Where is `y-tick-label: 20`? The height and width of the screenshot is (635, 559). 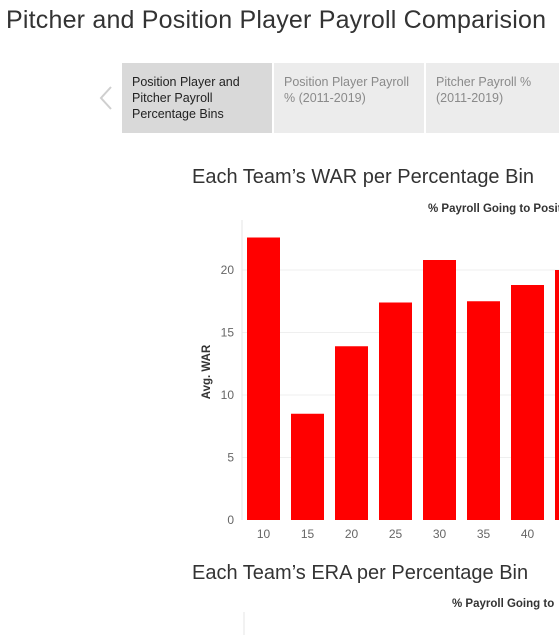
y-tick-label: 20 is located at coordinates (228, 270).